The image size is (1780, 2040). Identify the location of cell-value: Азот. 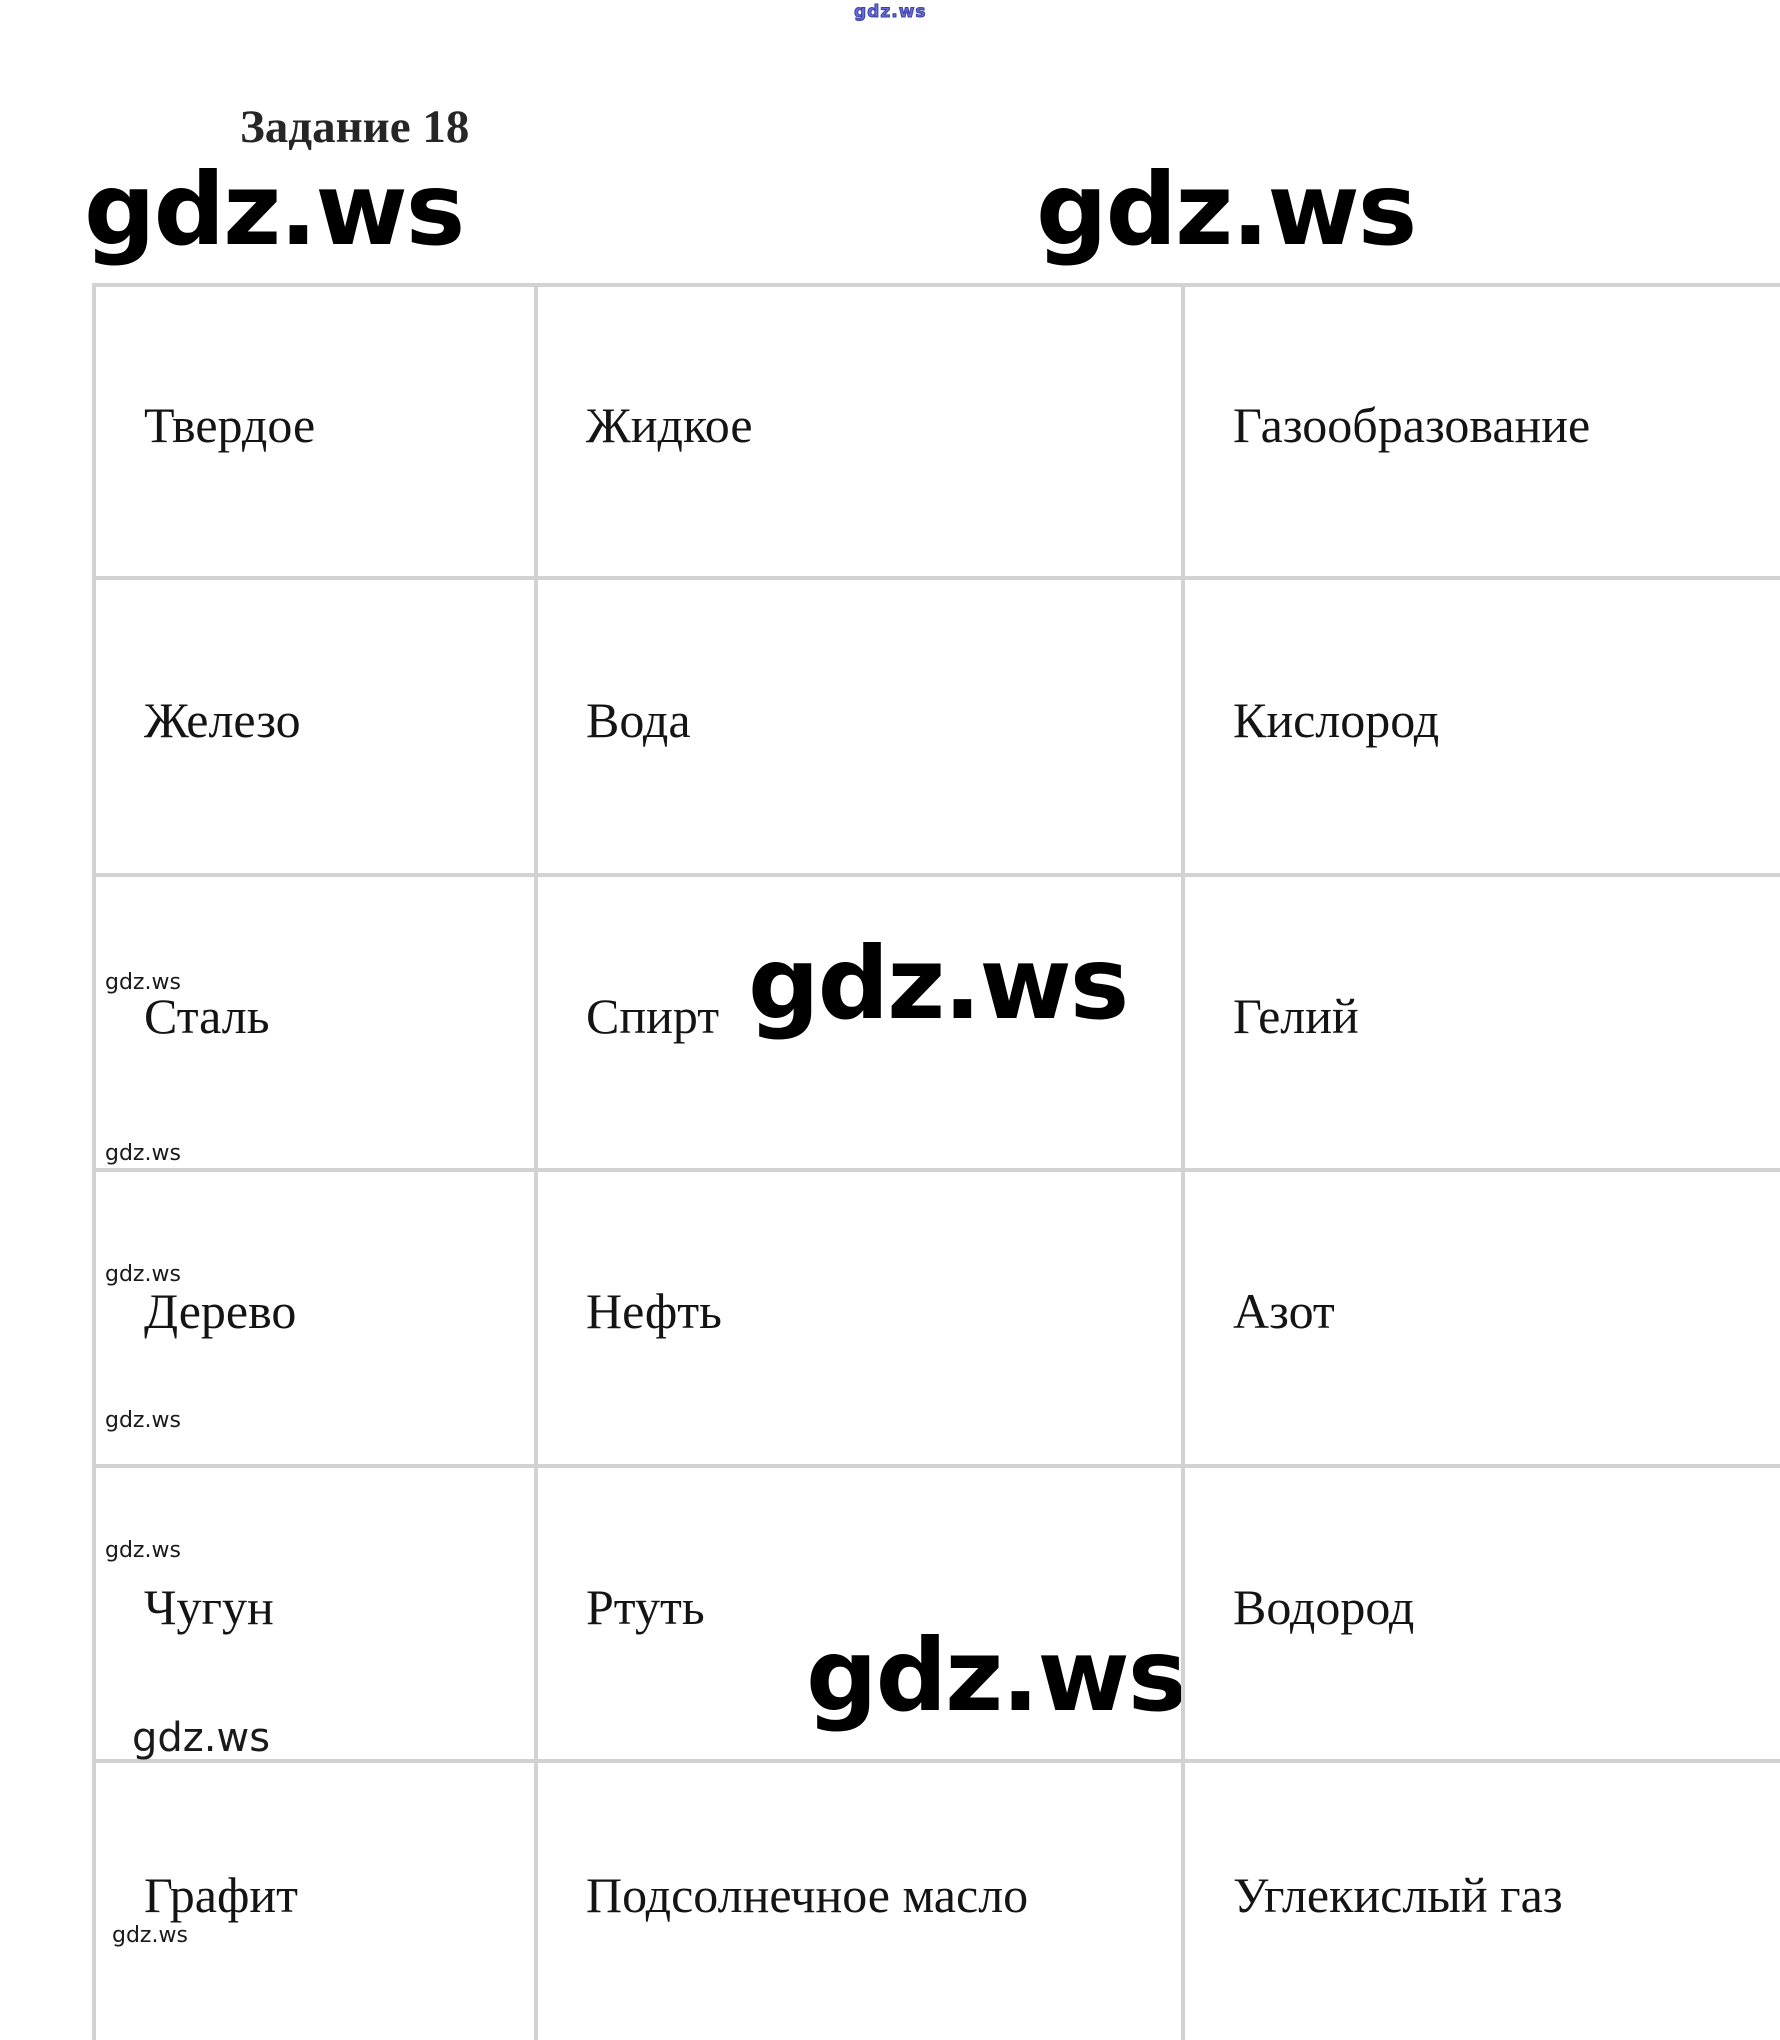
(1284, 1311).